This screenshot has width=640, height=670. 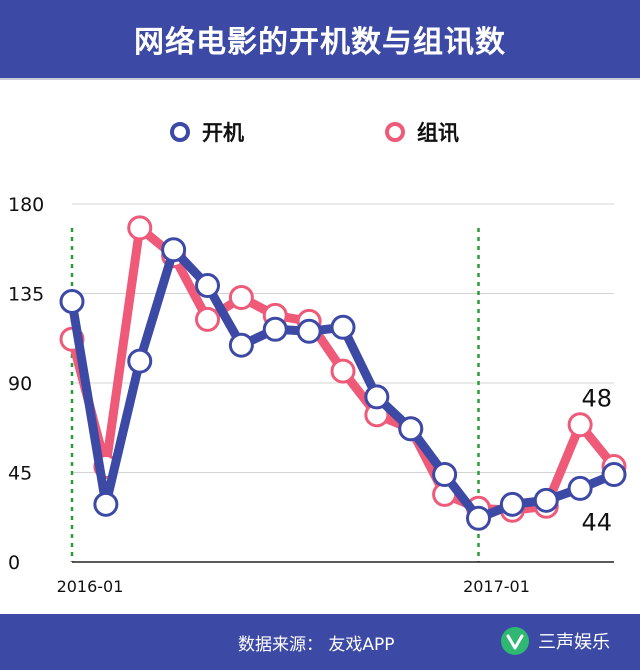 What do you see at coordinates (596, 399) in the screenshot?
I see `end-value-label: 48` at bounding box center [596, 399].